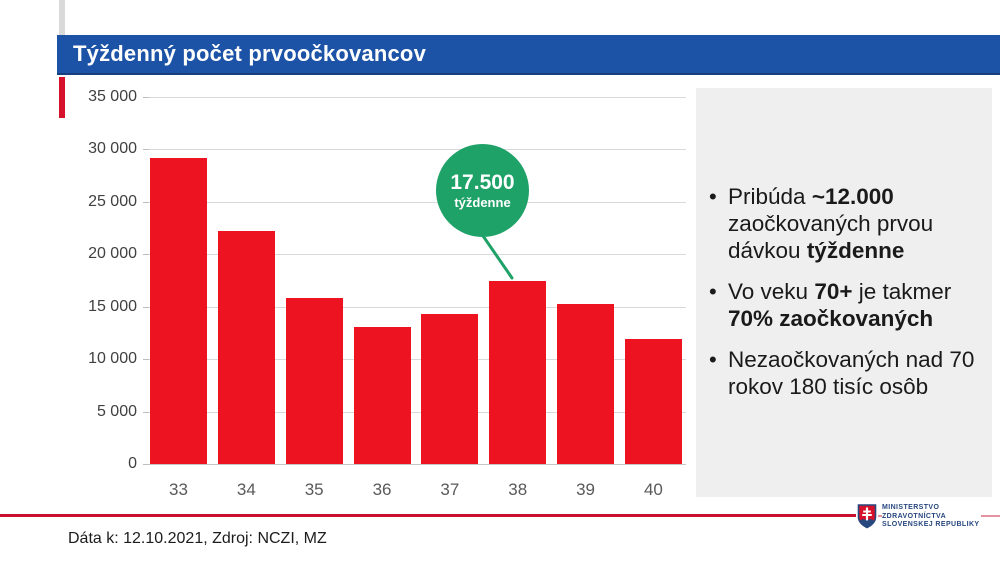  I want to click on slovak-coat-of-arms-icon, so click(867, 516).